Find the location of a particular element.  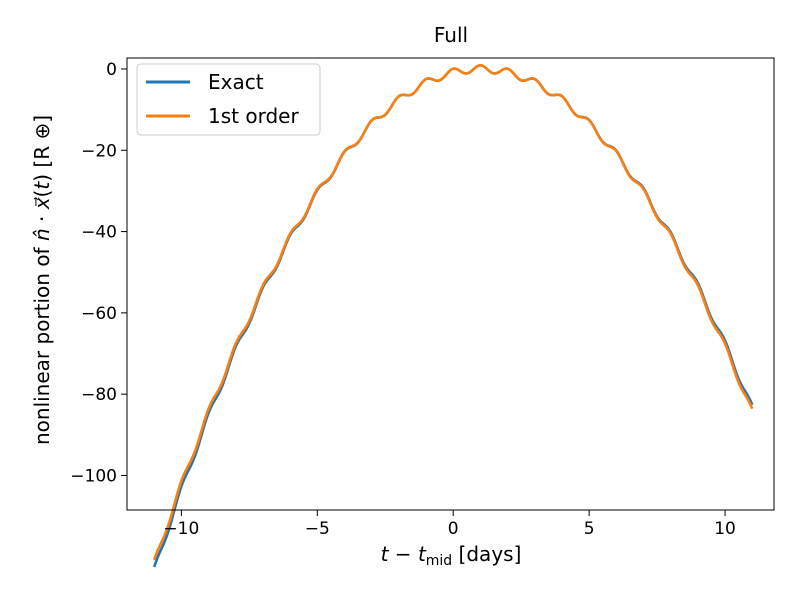

legend: Exact 1st order is located at coordinates (228, 99).